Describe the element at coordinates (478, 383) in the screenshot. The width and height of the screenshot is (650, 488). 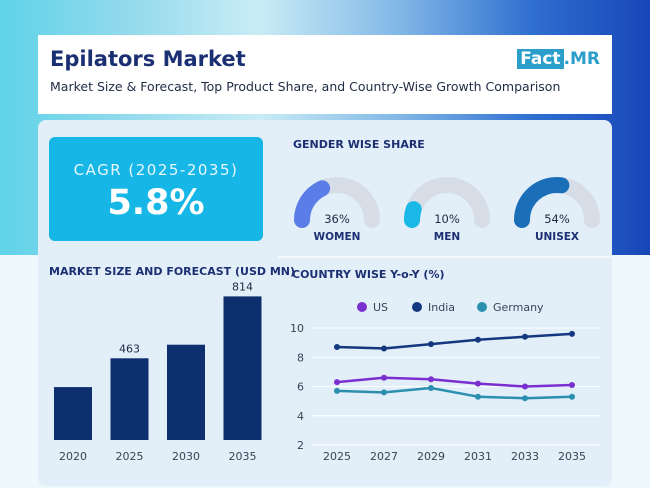
I see `point-us-2031` at that location.